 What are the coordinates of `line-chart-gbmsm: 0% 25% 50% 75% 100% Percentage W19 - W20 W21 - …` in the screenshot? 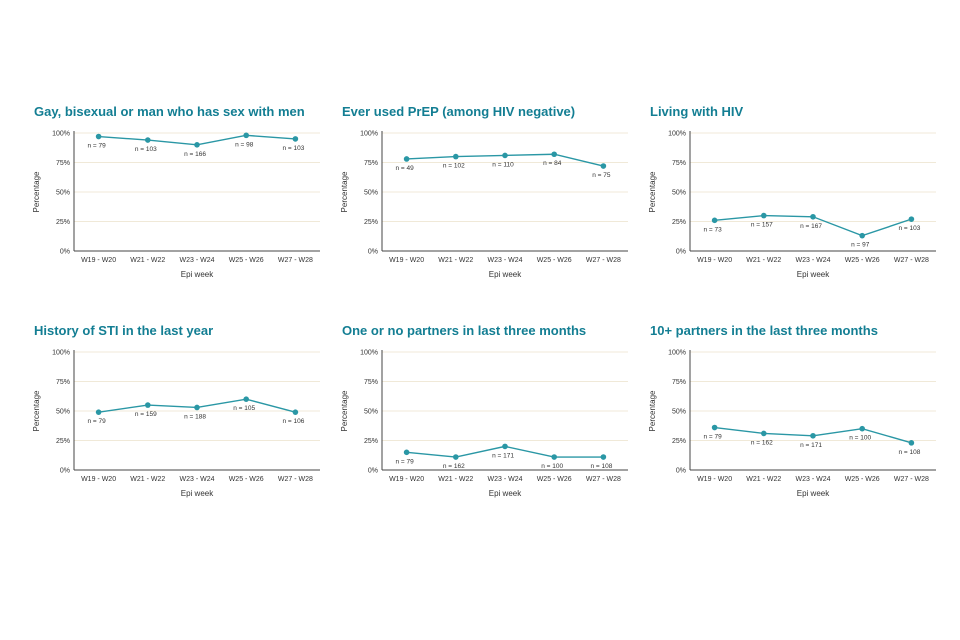 It's located at (176, 205).